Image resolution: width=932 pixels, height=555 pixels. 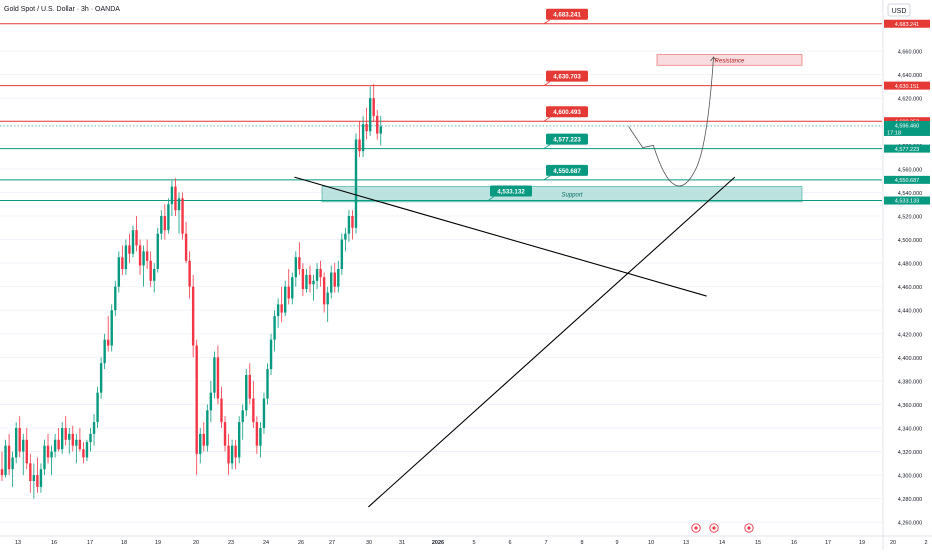 I want to click on event-flag-icon-dot, so click(x=749, y=528).